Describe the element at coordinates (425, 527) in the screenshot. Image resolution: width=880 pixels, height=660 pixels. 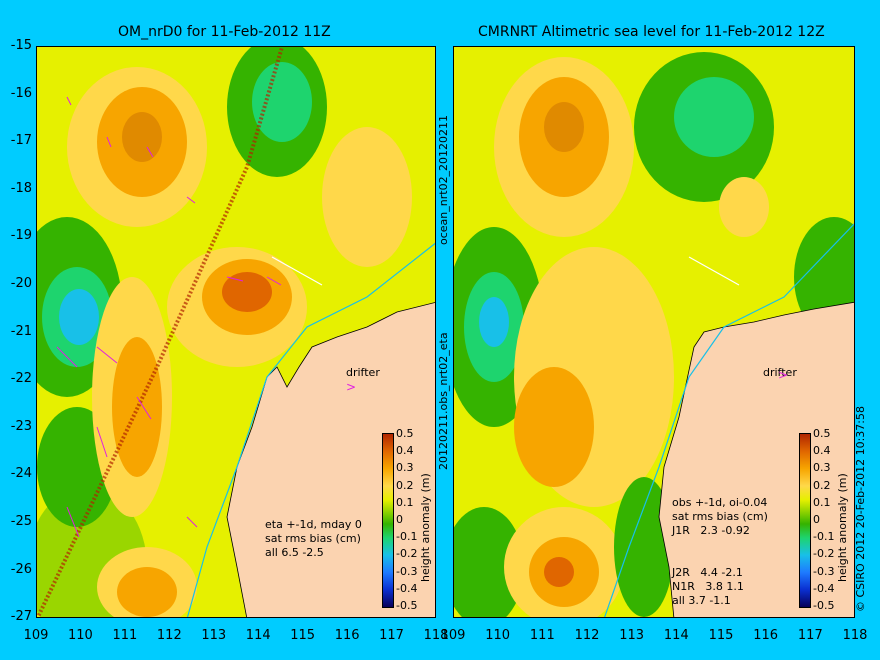
I see `left-colorbar-label: height anomaly (m)` at that location.